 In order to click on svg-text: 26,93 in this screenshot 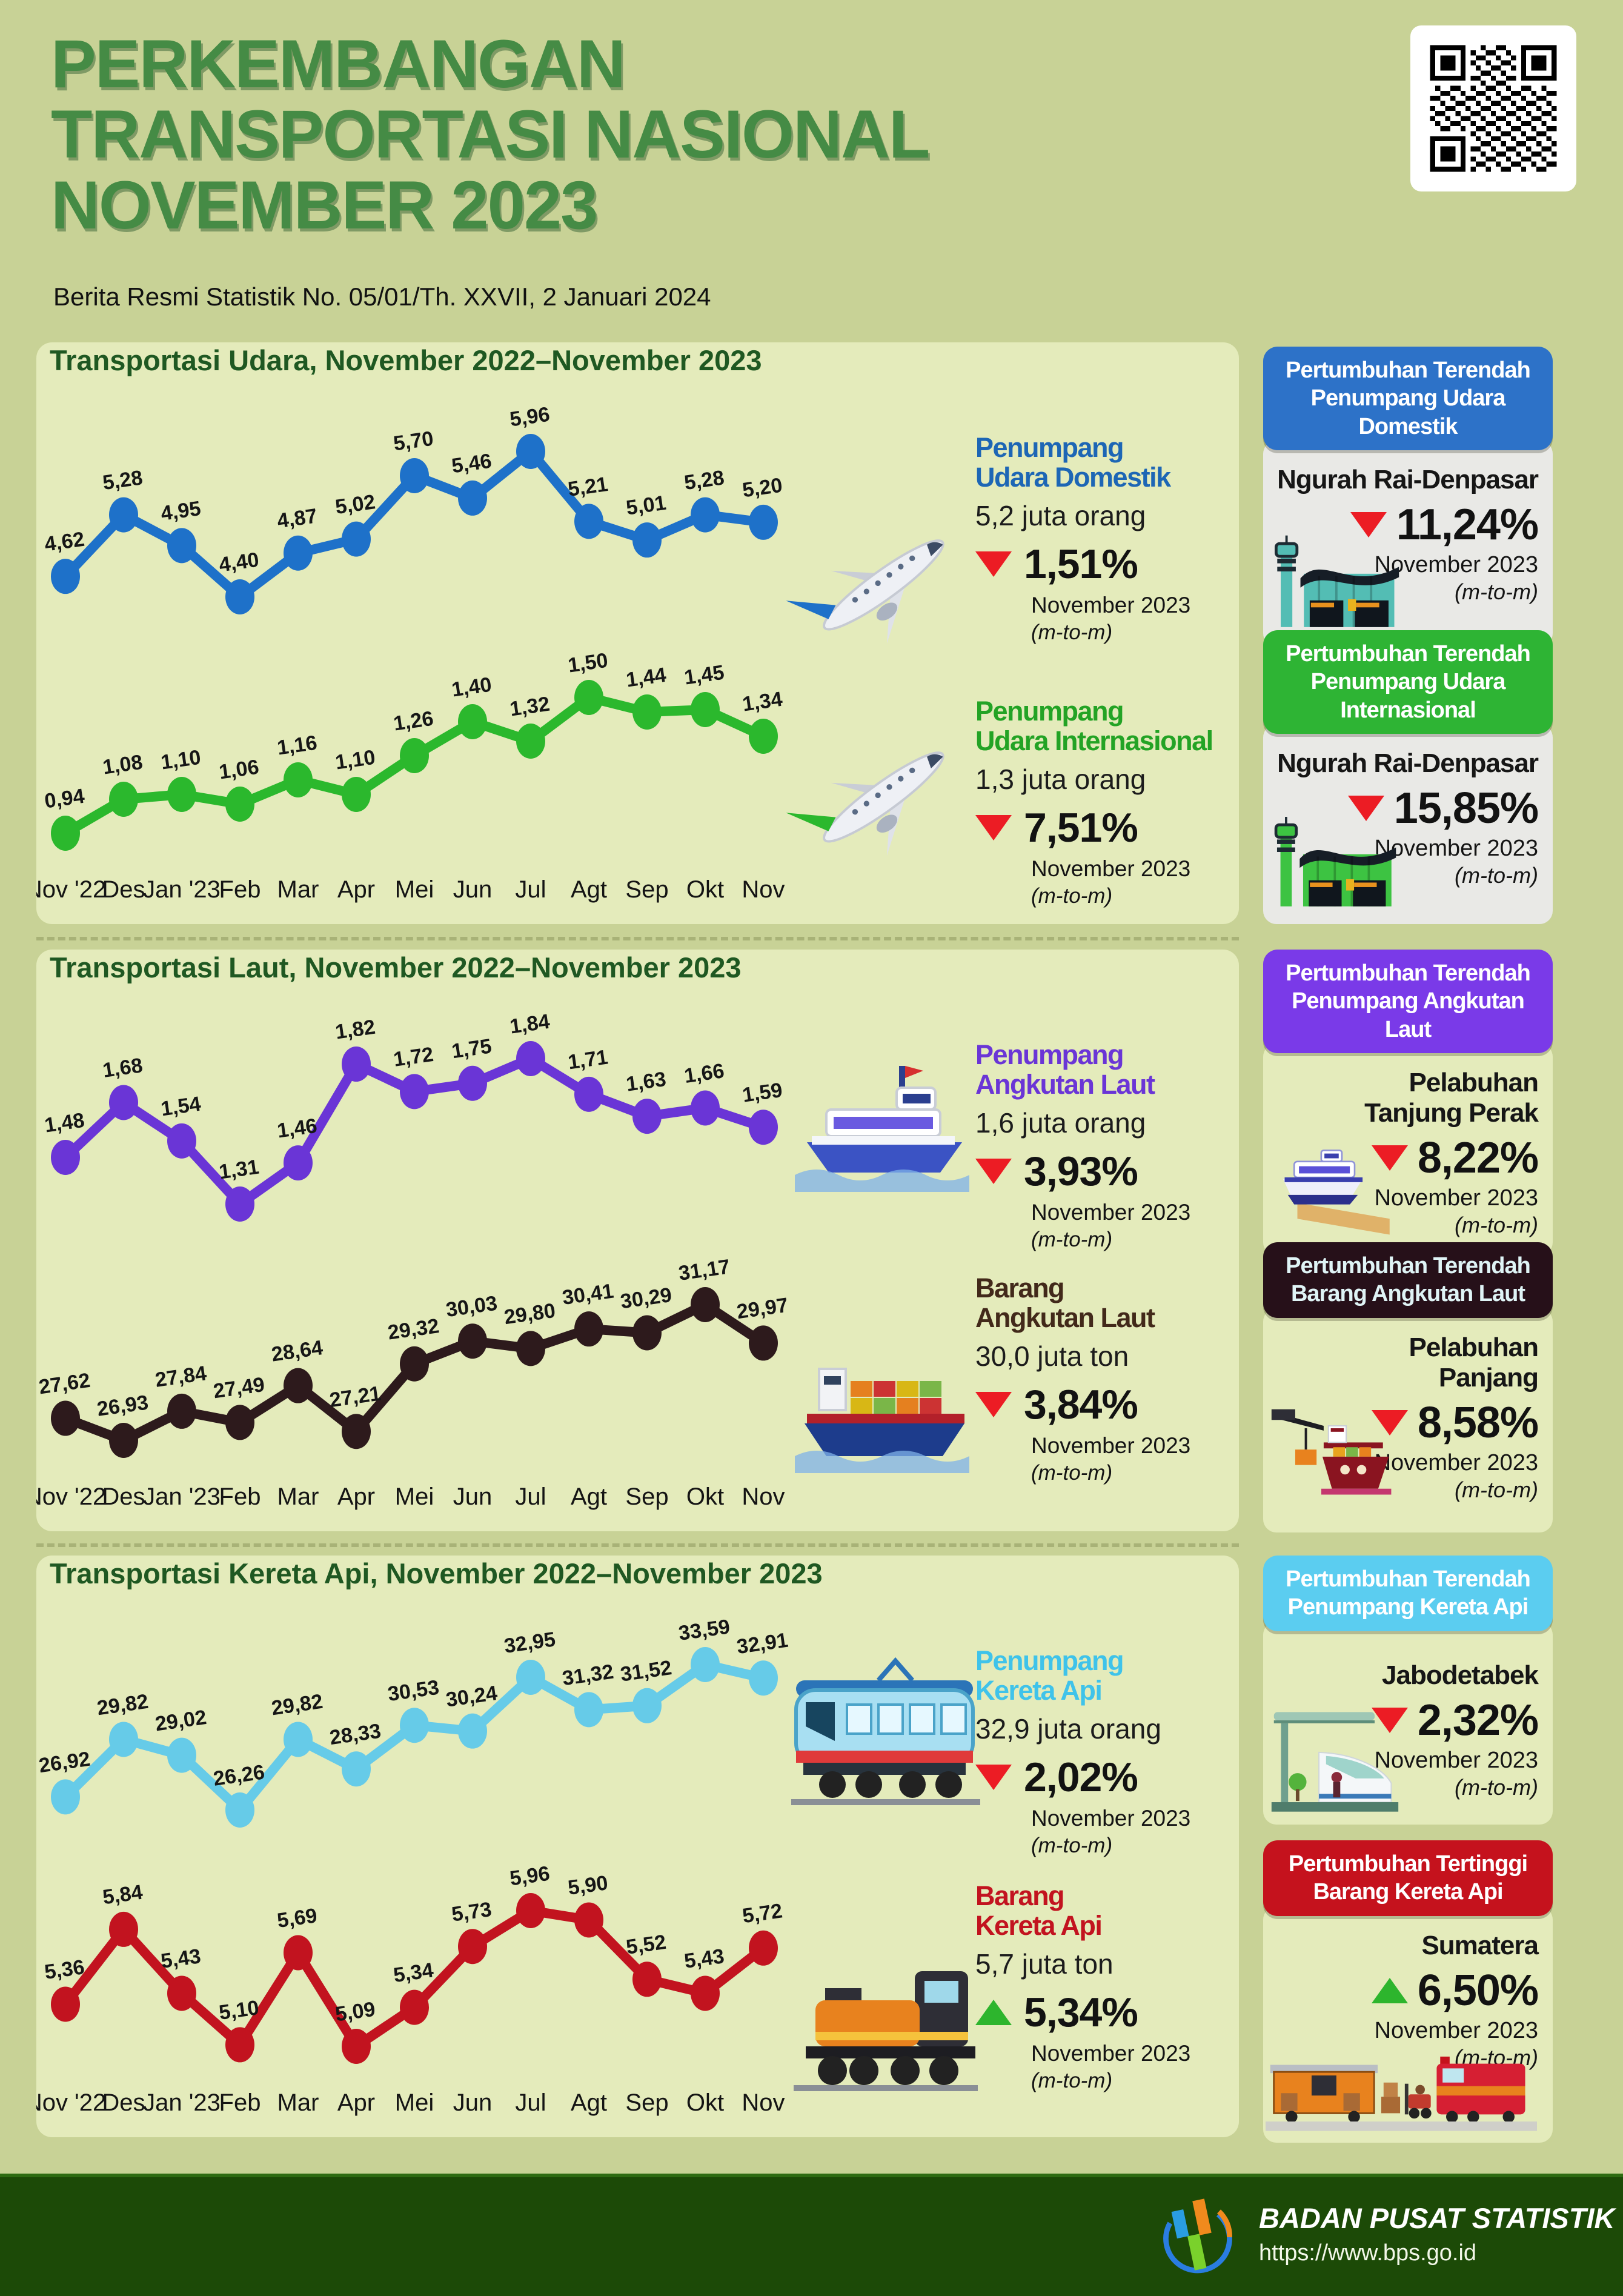, I will do `click(123, 1405)`.